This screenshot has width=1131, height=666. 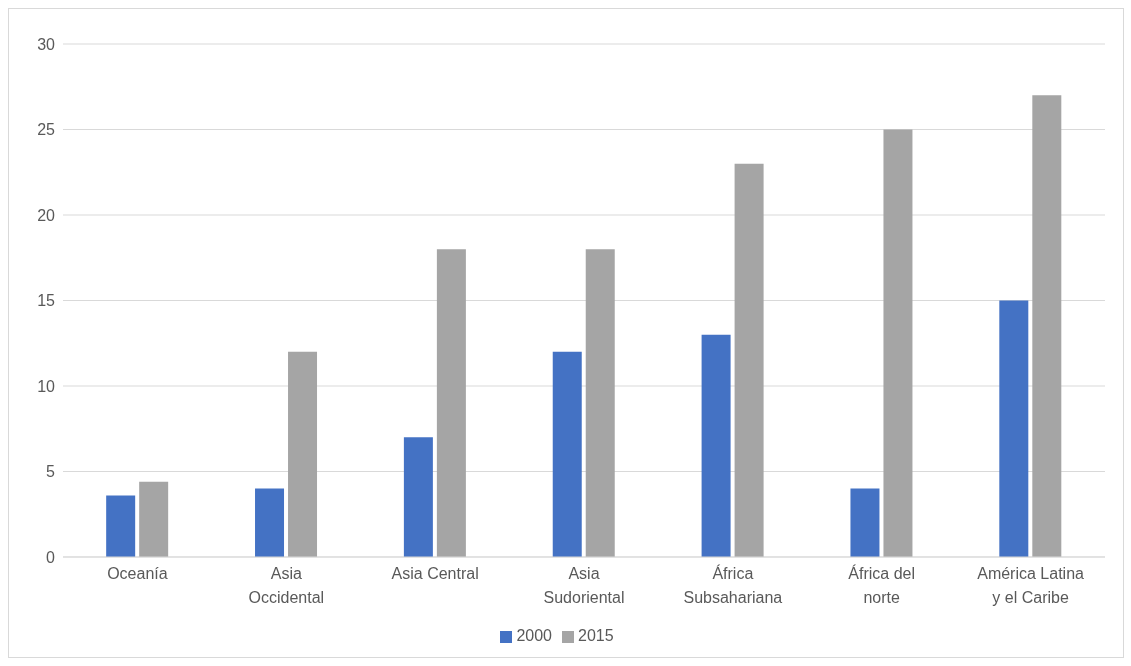 I want to click on y-tick-label: 15, so click(x=46, y=301).